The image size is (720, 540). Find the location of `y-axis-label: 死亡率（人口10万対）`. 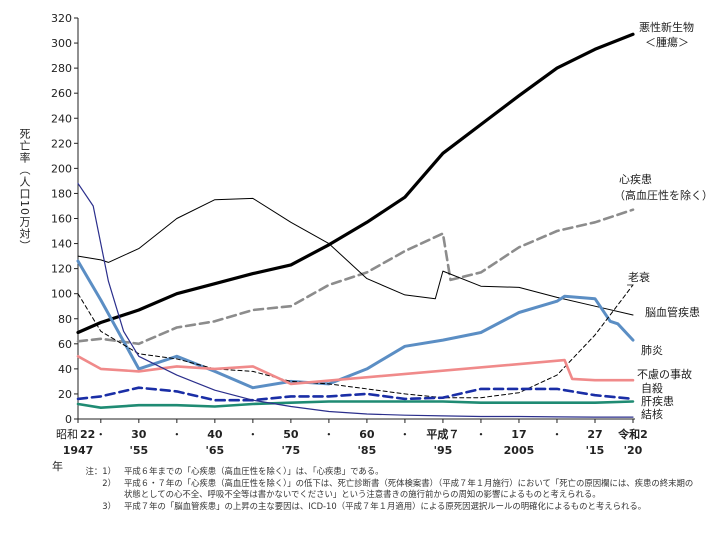

y-axis-label: 死亡率（人口10万対） is located at coordinates (24, 190).